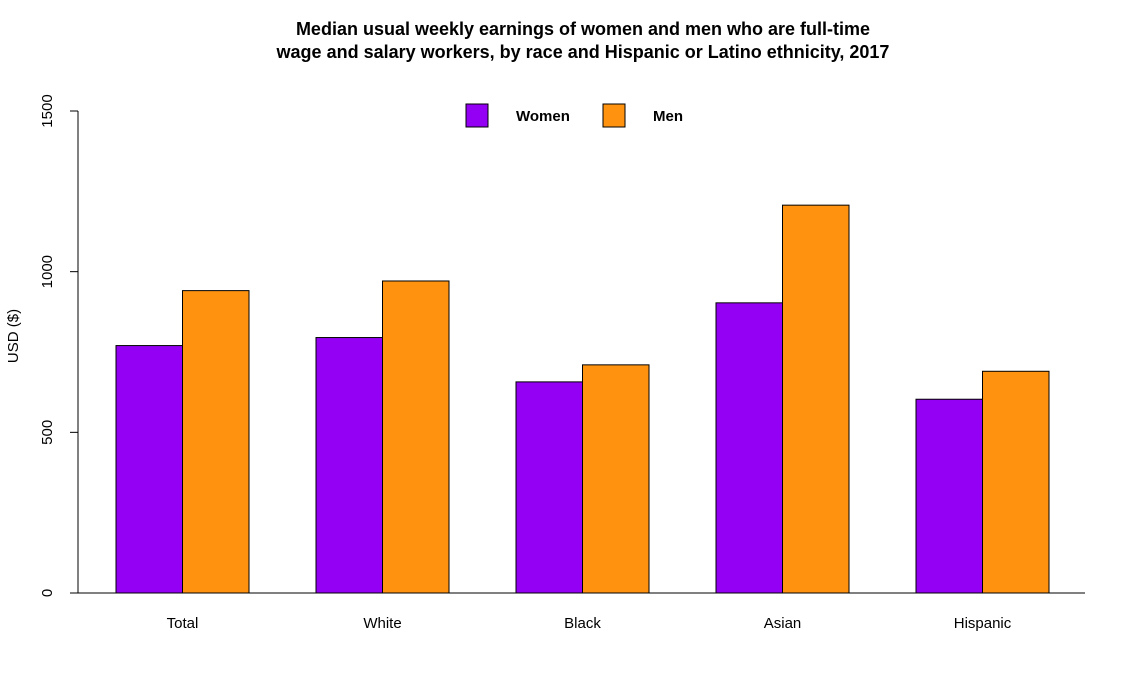 The height and width of the screenshot is (691, 1127). I want to click on bar-men-asian, so click(816, 399).